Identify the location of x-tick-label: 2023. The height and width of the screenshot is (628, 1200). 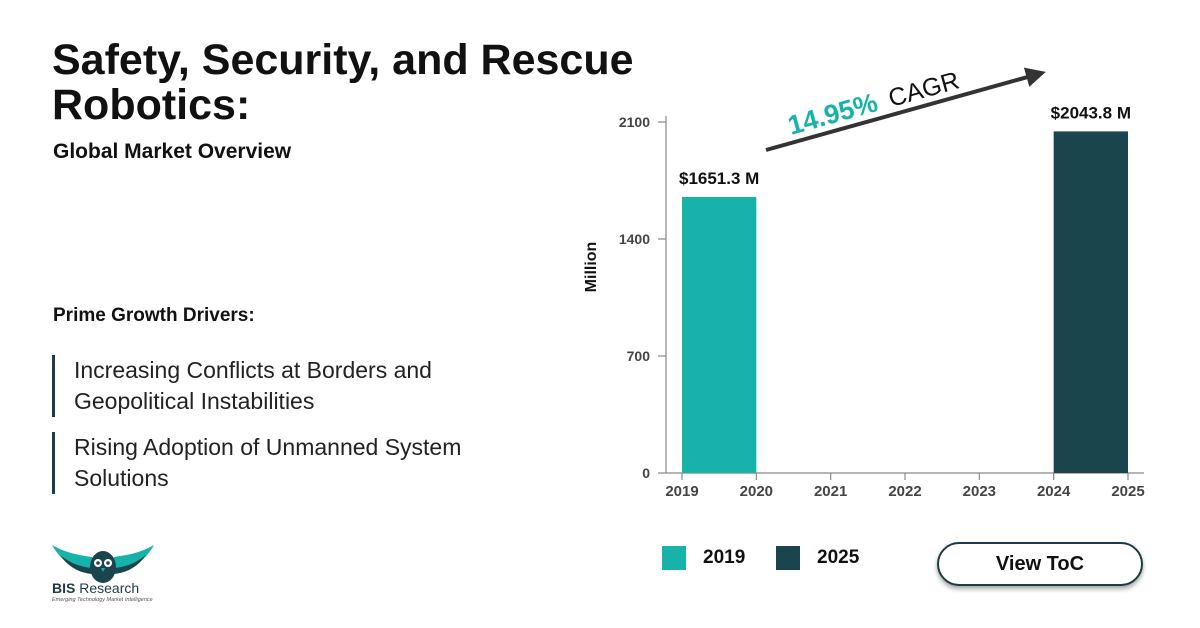
(979, 491).